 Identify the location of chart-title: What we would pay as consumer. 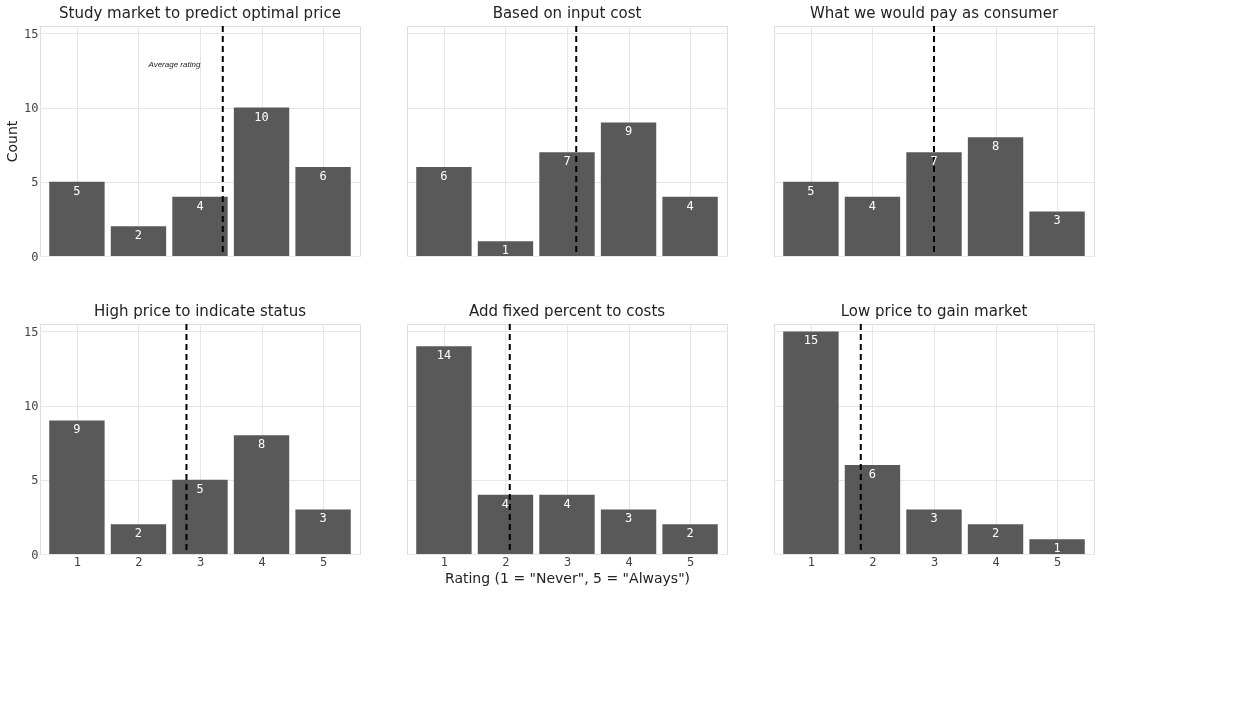
(934, 13).